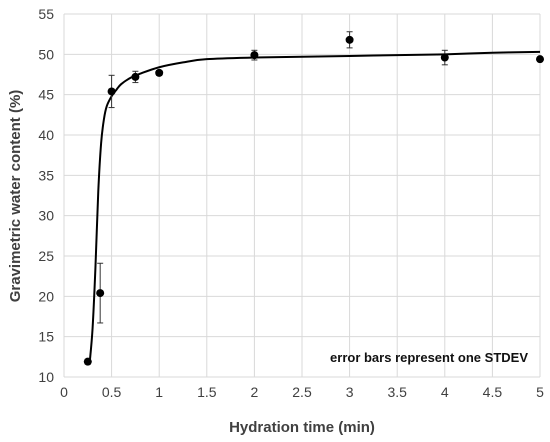 The height and width of the screenshot is (442, 550). What do you see at coordinates (255, 392) in the screenshot?
I see `x-tick-label: 2` at bounding box center [255, 392].